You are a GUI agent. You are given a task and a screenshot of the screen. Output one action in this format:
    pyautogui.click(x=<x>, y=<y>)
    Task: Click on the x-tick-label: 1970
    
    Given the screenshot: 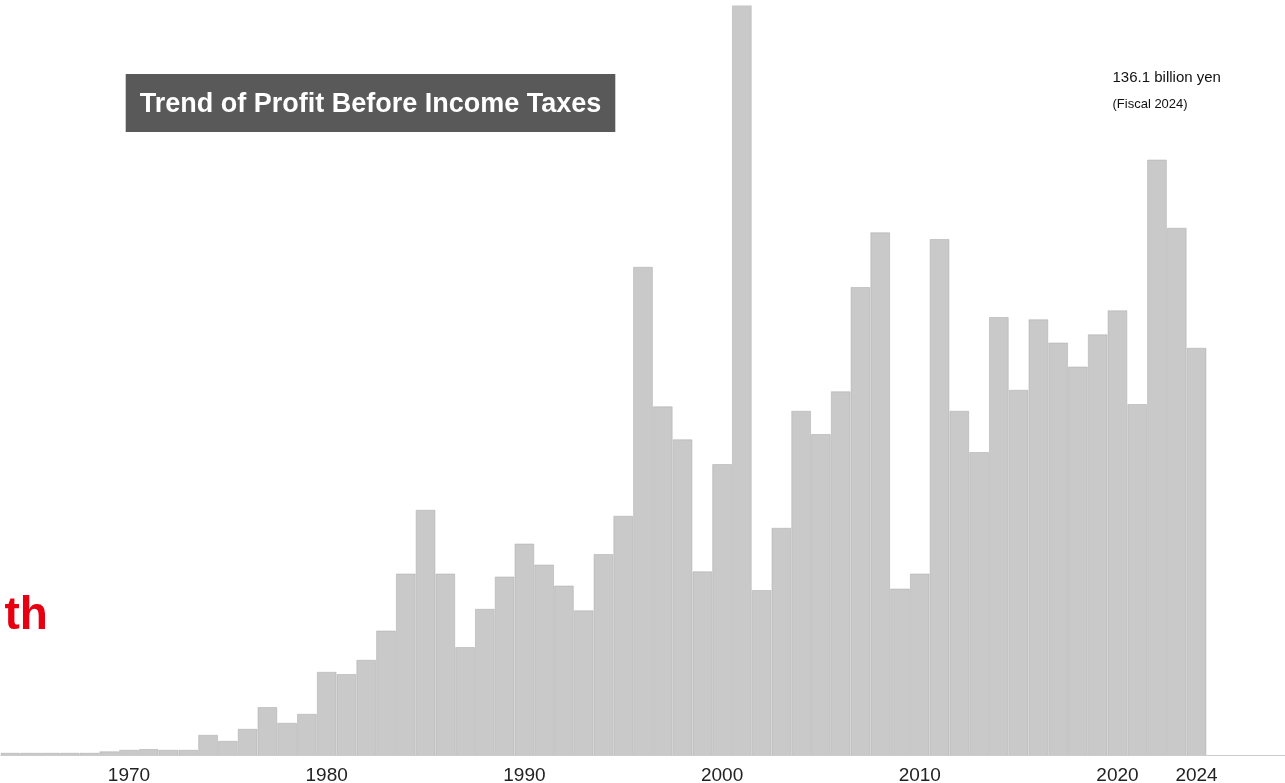 What is the action you would take?
    pyautogui.click(x=129, y=773)
    